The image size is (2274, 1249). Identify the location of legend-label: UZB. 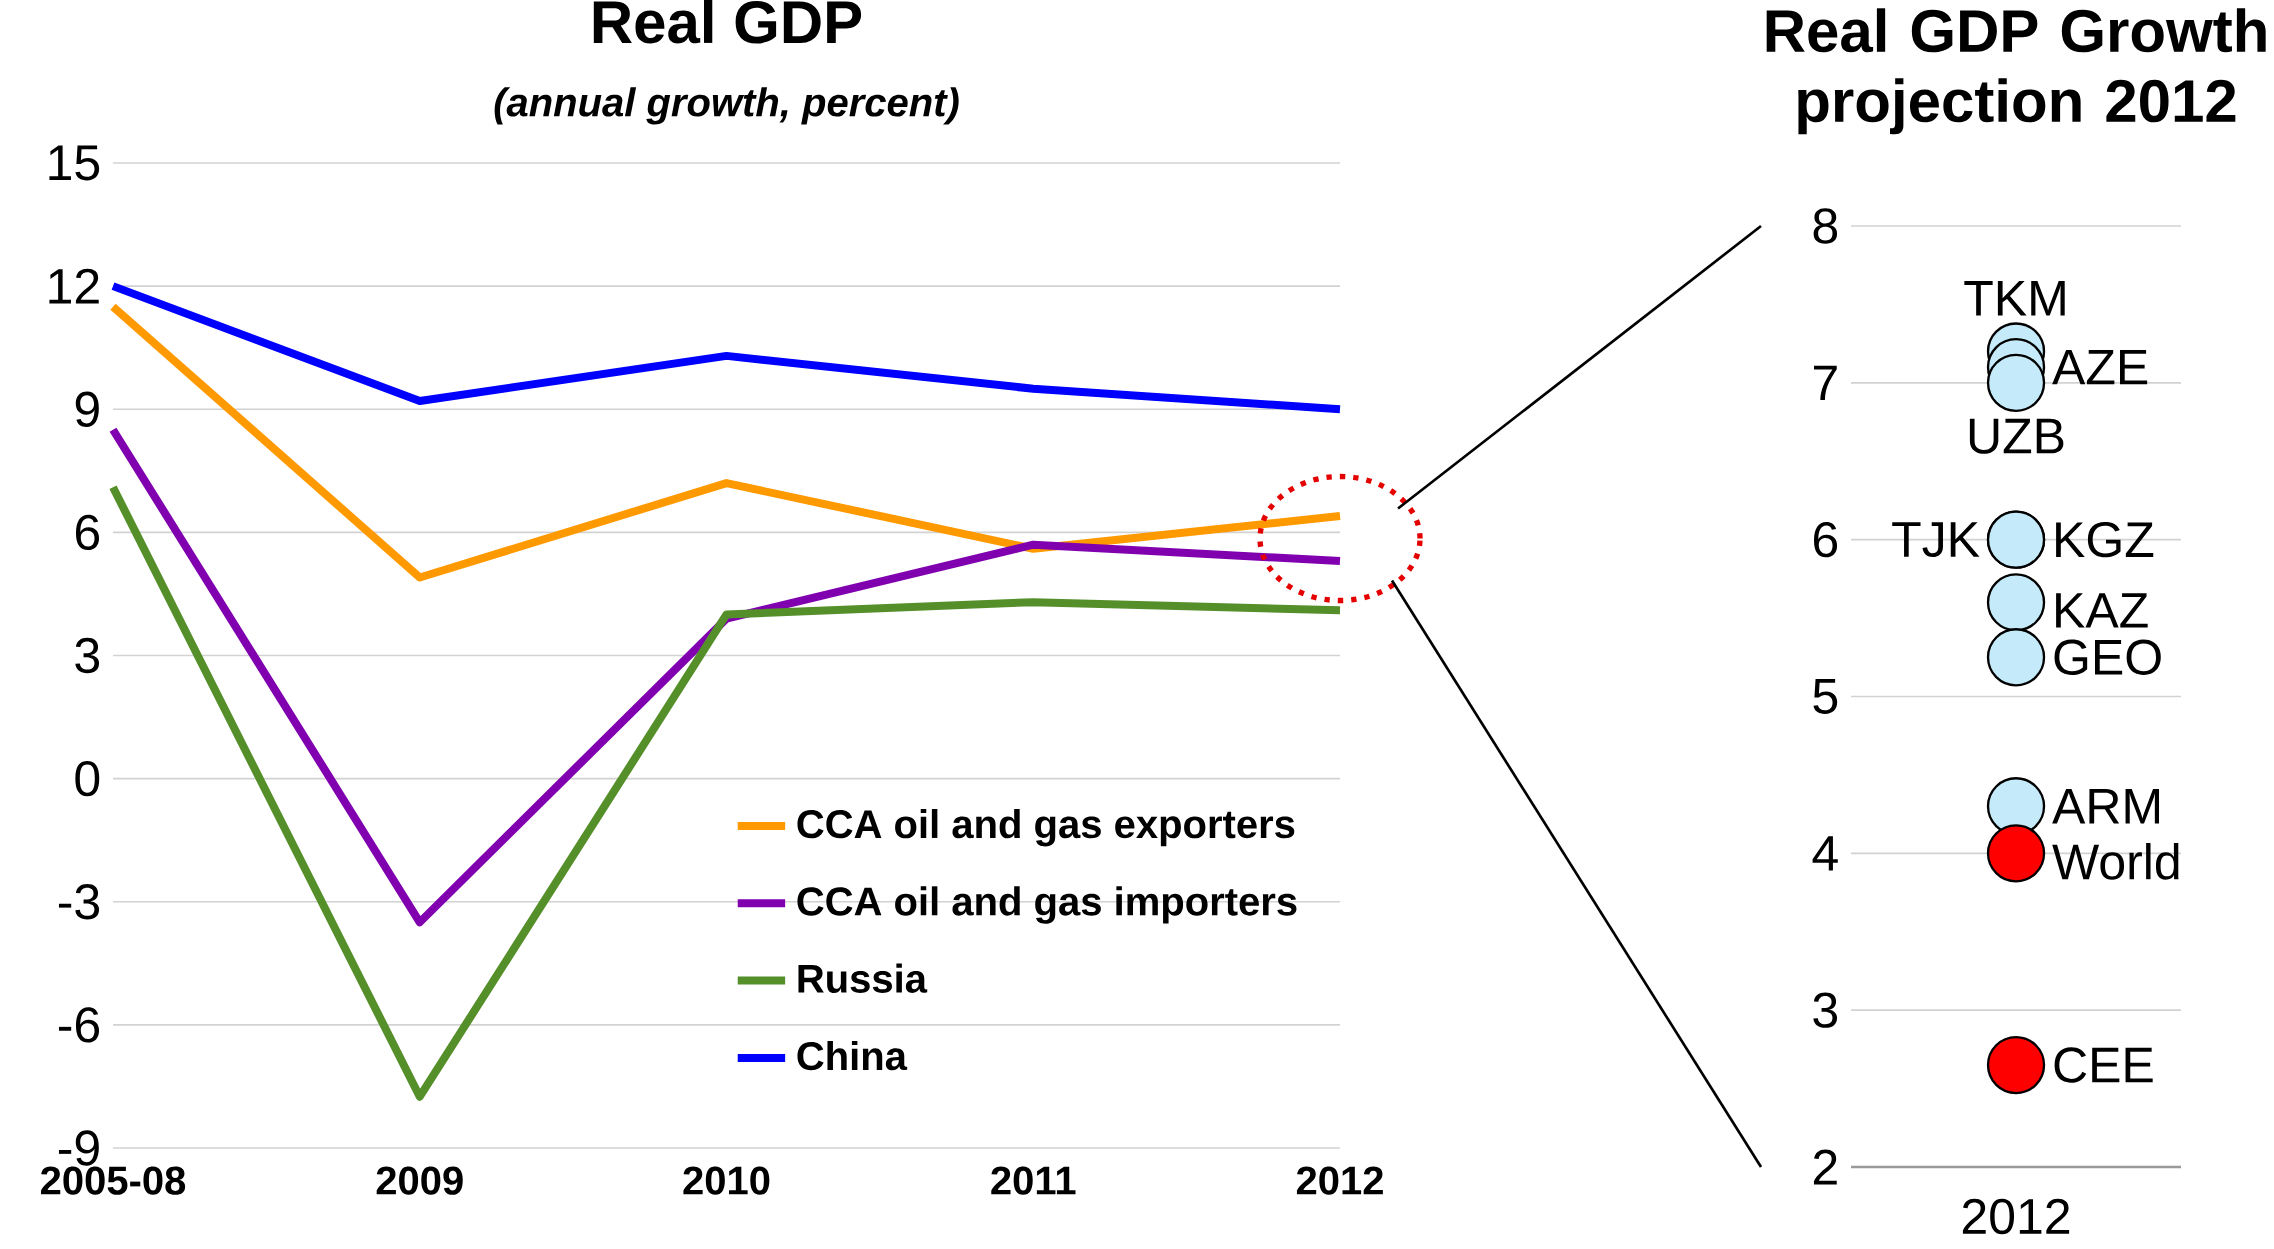
(2016, 436).